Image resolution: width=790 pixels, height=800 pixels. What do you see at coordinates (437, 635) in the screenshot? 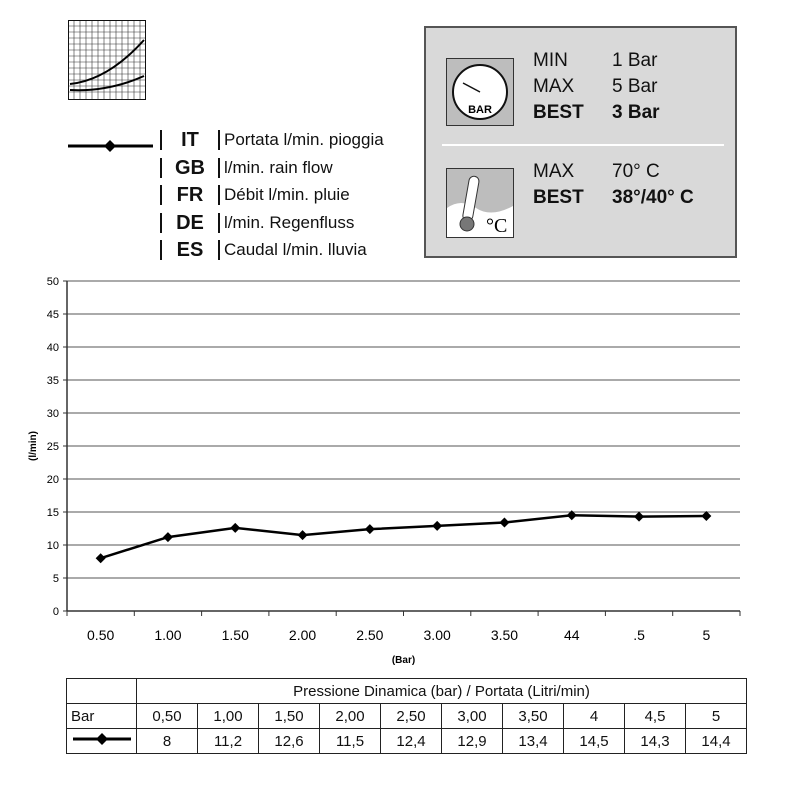
I see `x-tick-label: 3.00` at bounding box center [437, 635].